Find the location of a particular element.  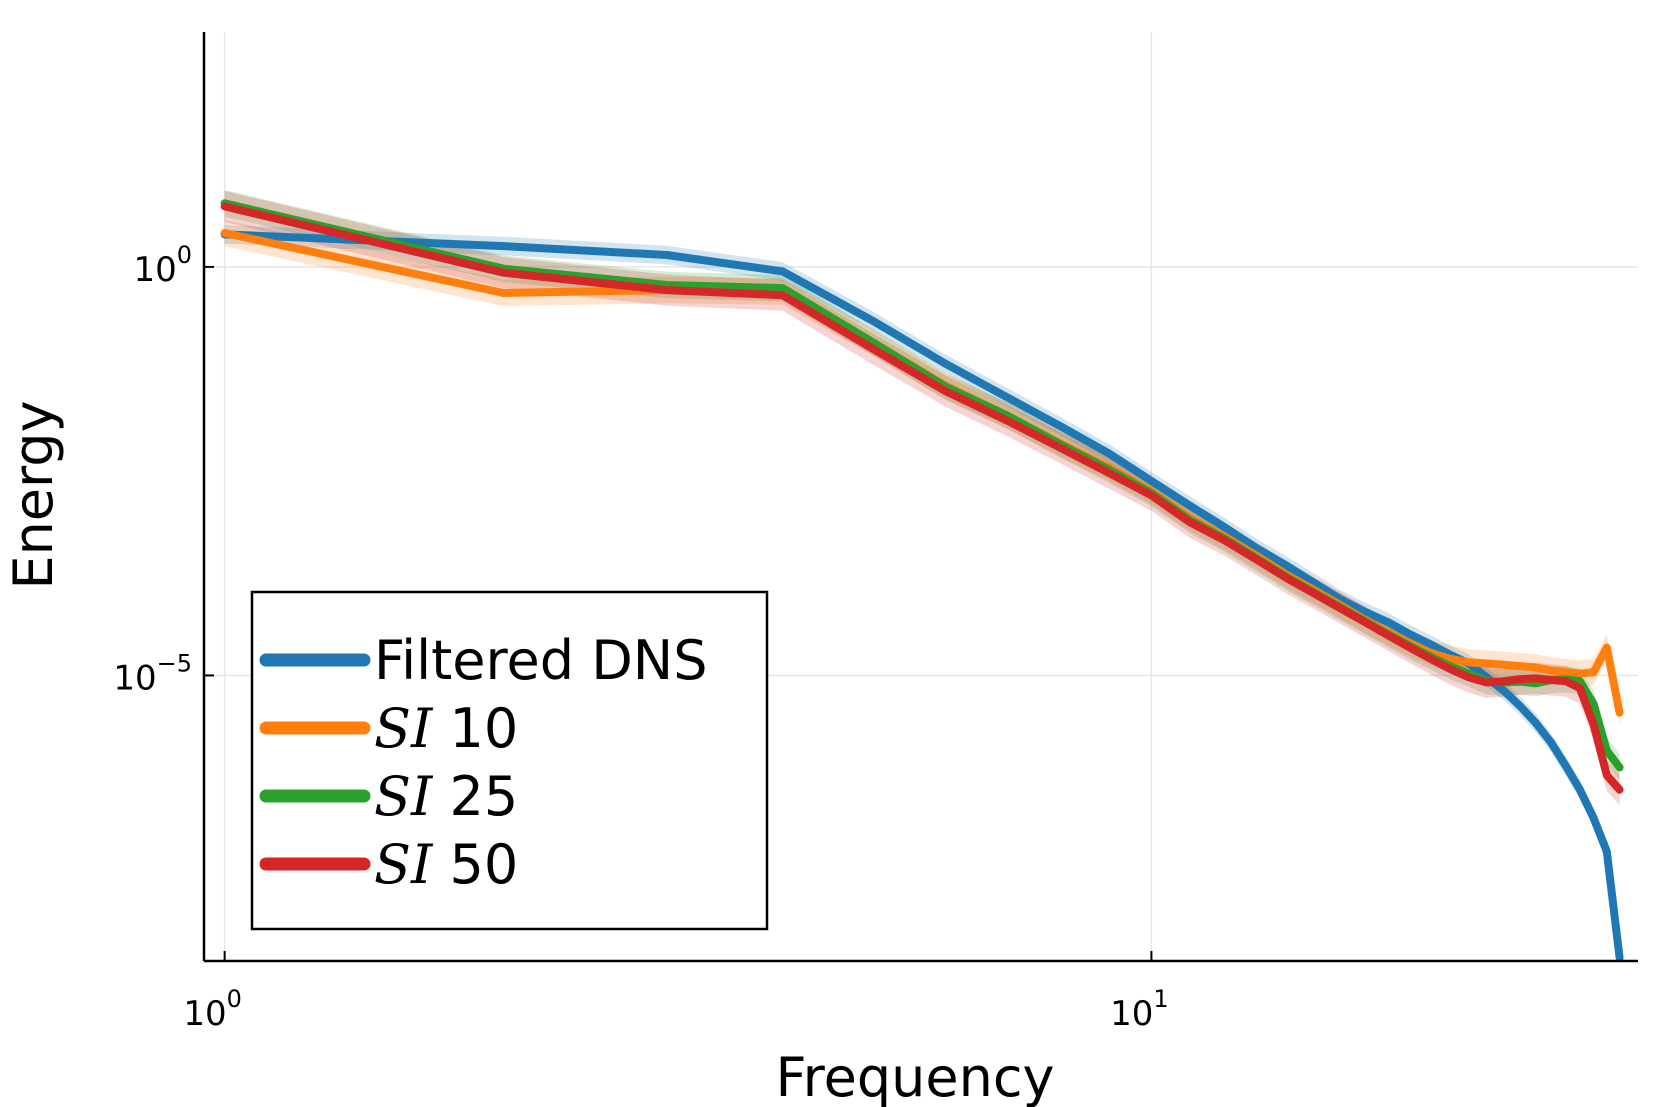

y-tick-exponent: −5 is located at coordinates (174, 663).